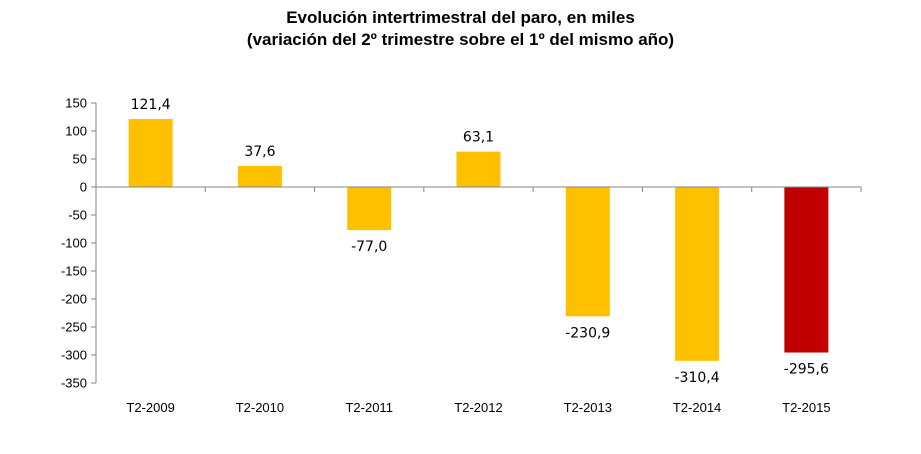 This screenshot has height=454, width=921. I want to click on x-tick-label: T2-2013, so click(588, 407).